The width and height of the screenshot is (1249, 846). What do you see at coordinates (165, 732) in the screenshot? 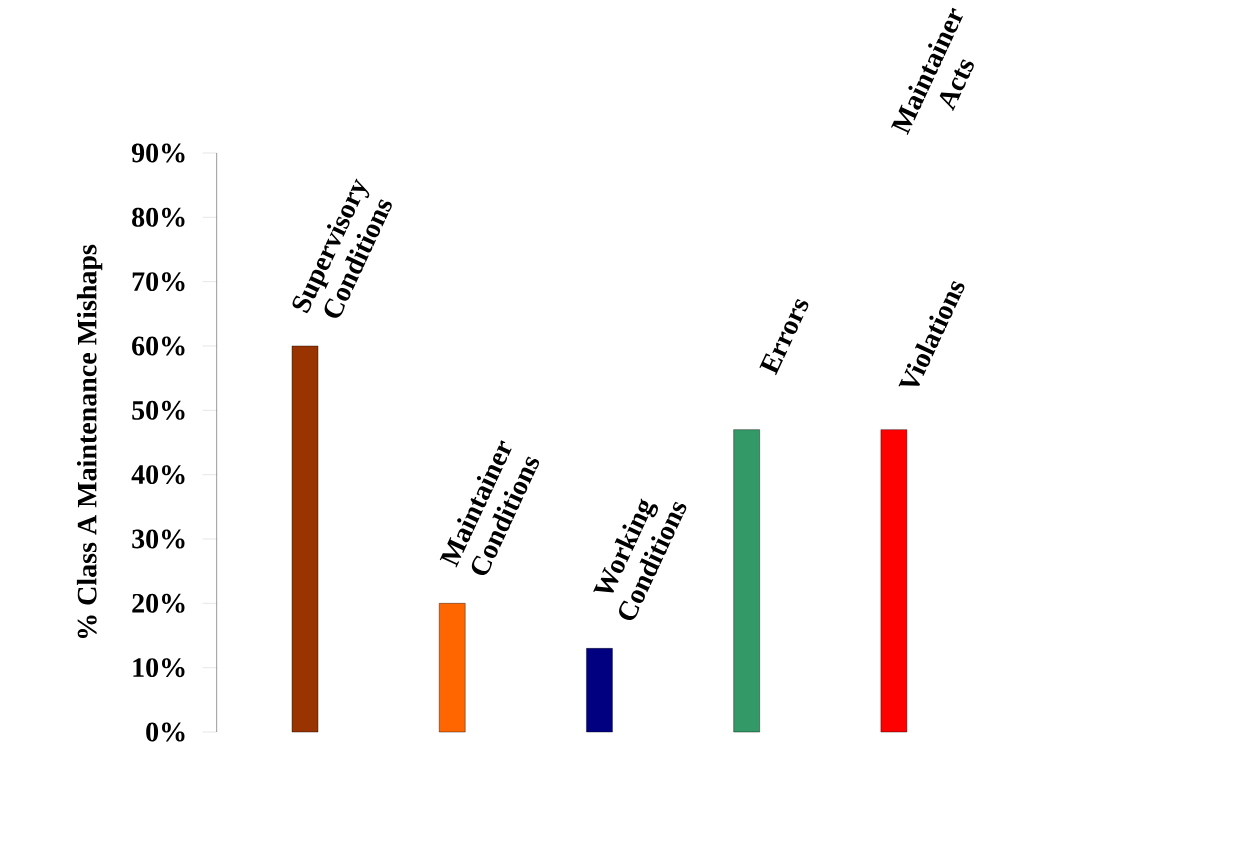
I see `y-tick-label: 0%` at bounding box center [165, 732].